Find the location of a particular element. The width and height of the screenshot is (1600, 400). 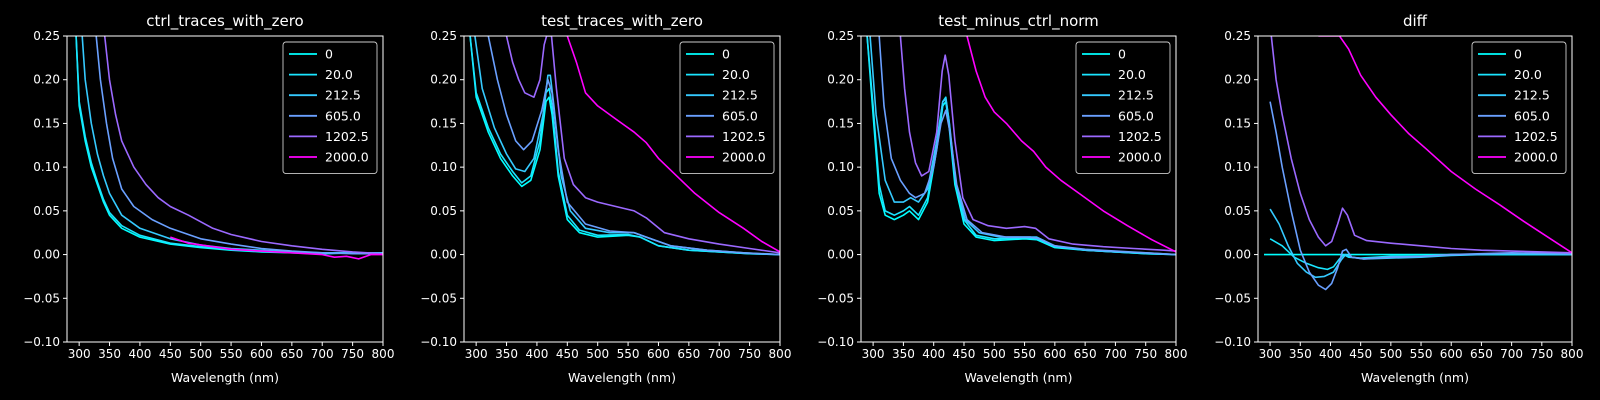

x-tick-label: 300 is located at coordinates (79, 354).